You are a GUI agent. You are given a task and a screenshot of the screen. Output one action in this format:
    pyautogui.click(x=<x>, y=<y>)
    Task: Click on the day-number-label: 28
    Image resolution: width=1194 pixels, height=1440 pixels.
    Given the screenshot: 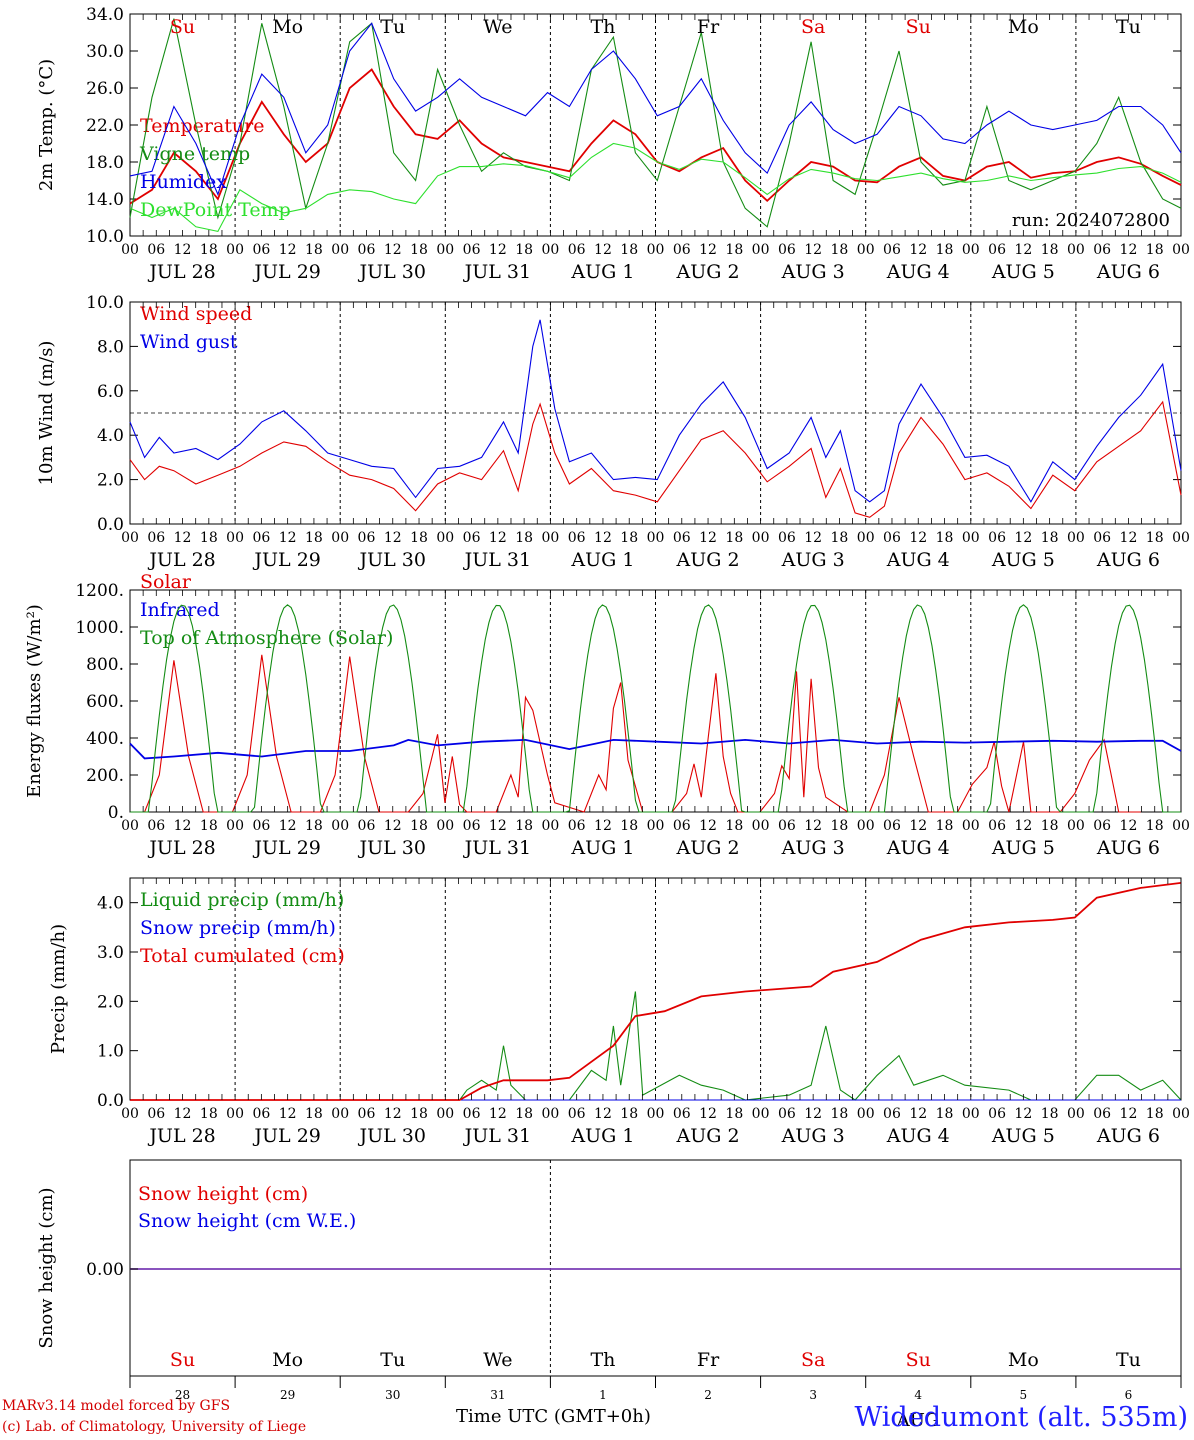 What is the action you would take?
    pyautogui.click(x=182, y=1395)
    